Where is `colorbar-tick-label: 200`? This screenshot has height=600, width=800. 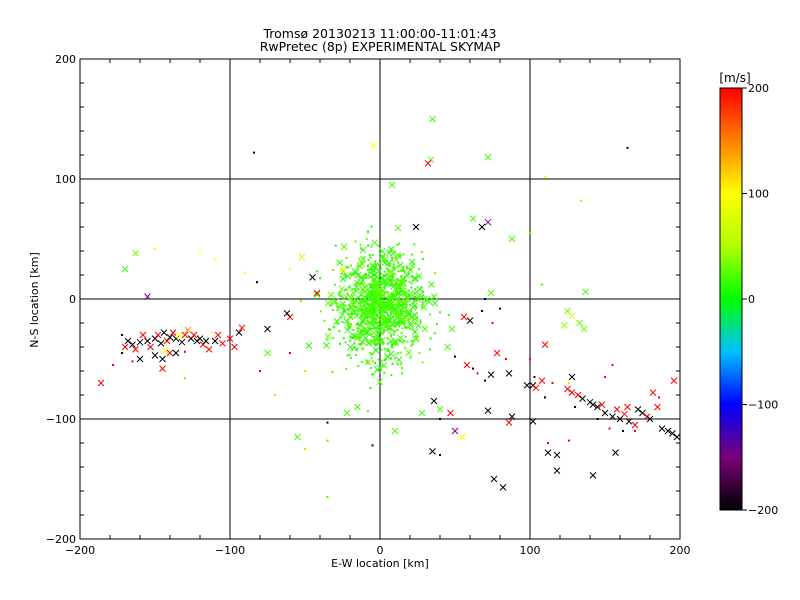
colorbar-tick-label: 200 is located at coordinates (758, 88).